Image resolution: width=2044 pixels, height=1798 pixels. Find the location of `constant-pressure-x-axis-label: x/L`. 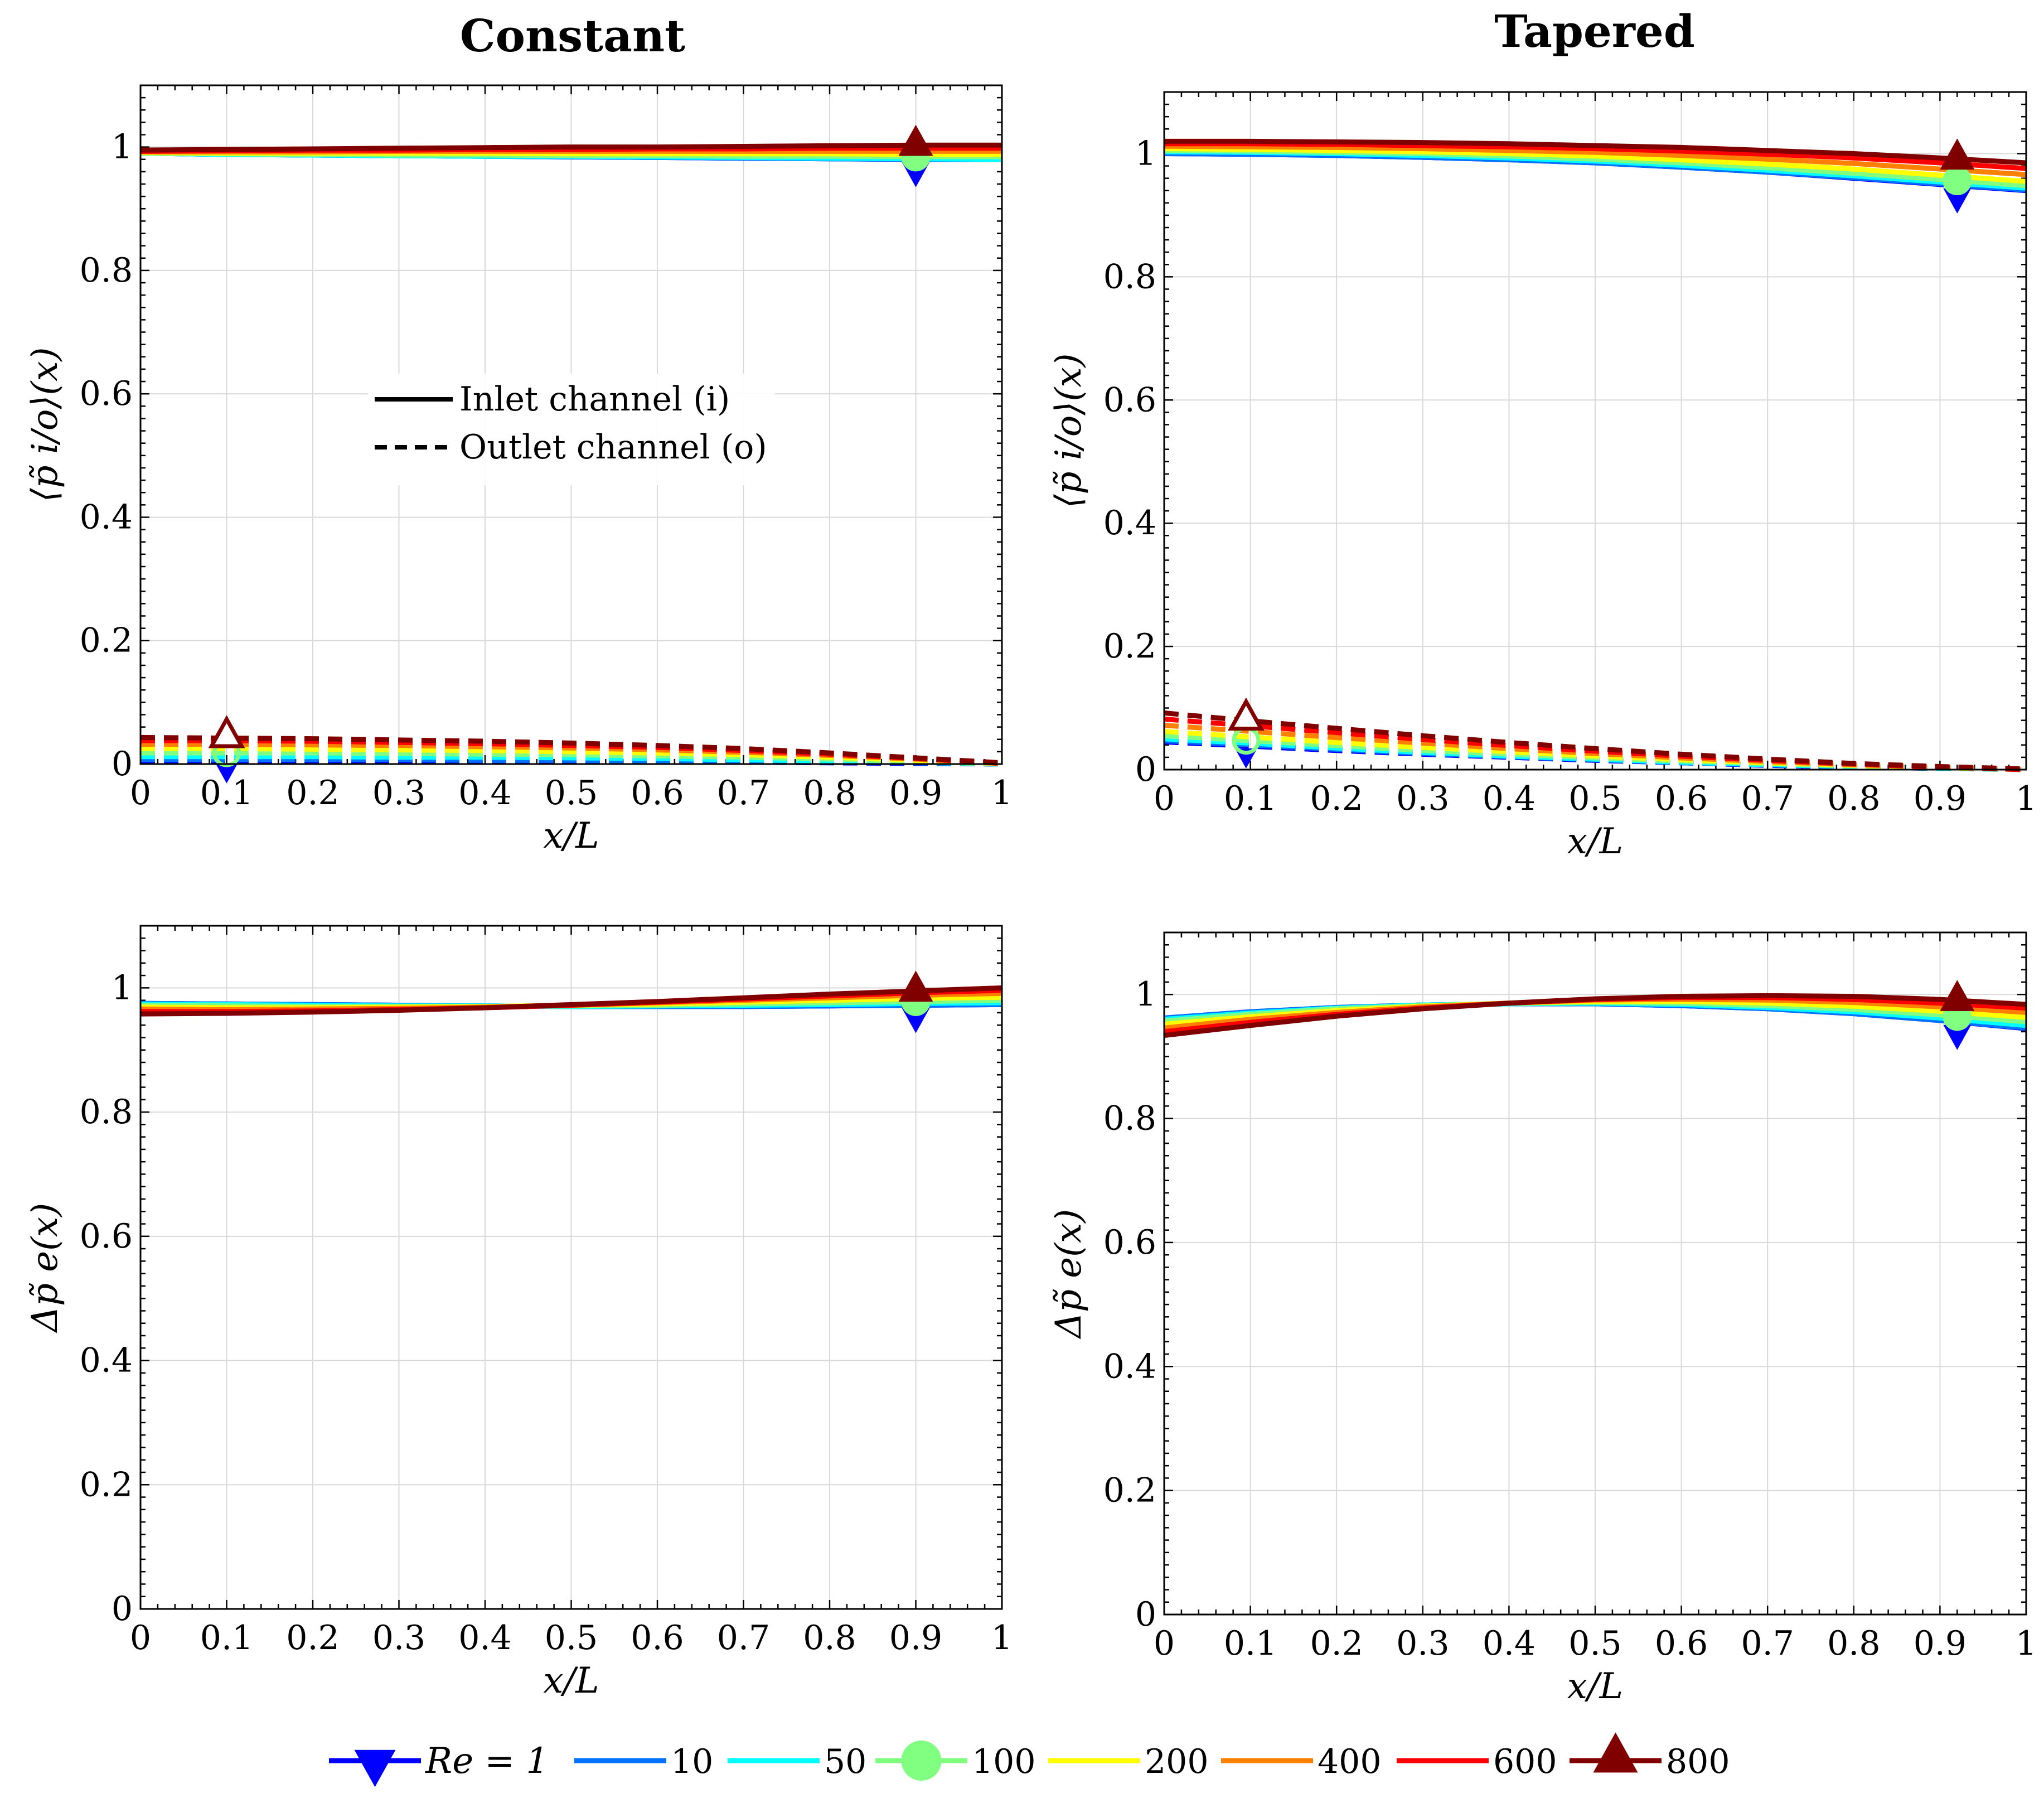

constant-pressure-x-axis-label: x/L is located at coordinates (571, 836).